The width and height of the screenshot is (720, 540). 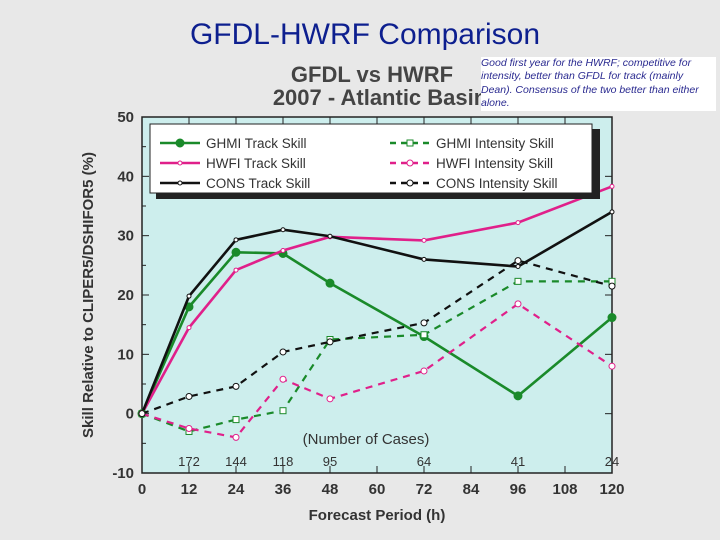 What do you see at coordinates (380, 97) in the screenshot?
I see `chart-title-line2: 2007 - Atlantic Basin` at bounding box center [380, 97].